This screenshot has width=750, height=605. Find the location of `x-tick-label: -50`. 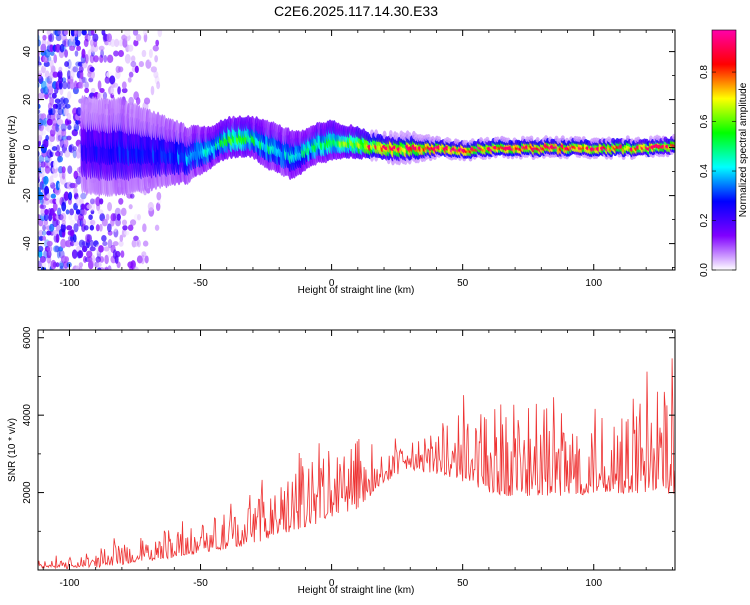

x-tick-label: -50 is located at coordinates (200, 583).